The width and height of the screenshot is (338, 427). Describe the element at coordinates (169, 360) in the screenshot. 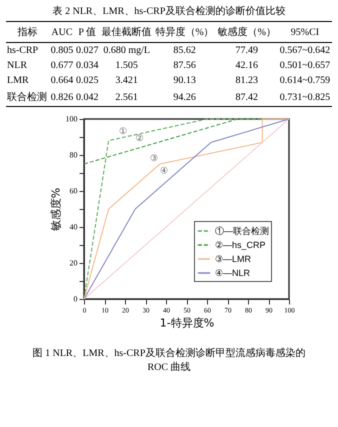

I see `text: 图 1 NLR、LMR、hs-CRP及联合检测诊断甲型流感病毒感染的ROC 曲线` at that location.